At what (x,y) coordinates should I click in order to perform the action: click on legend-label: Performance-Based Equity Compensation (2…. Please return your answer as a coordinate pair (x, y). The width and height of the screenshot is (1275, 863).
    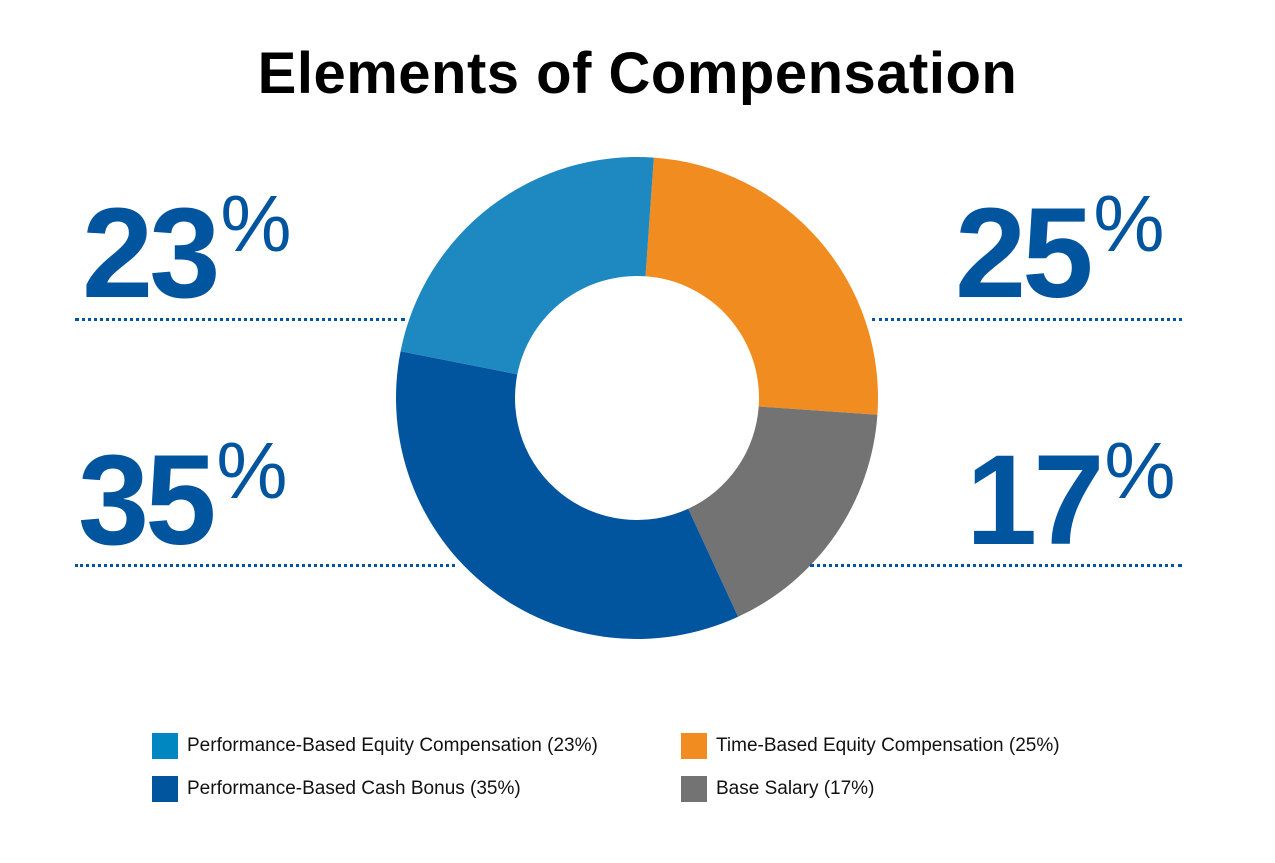
    Looking at the image, I should click on (392, 745).